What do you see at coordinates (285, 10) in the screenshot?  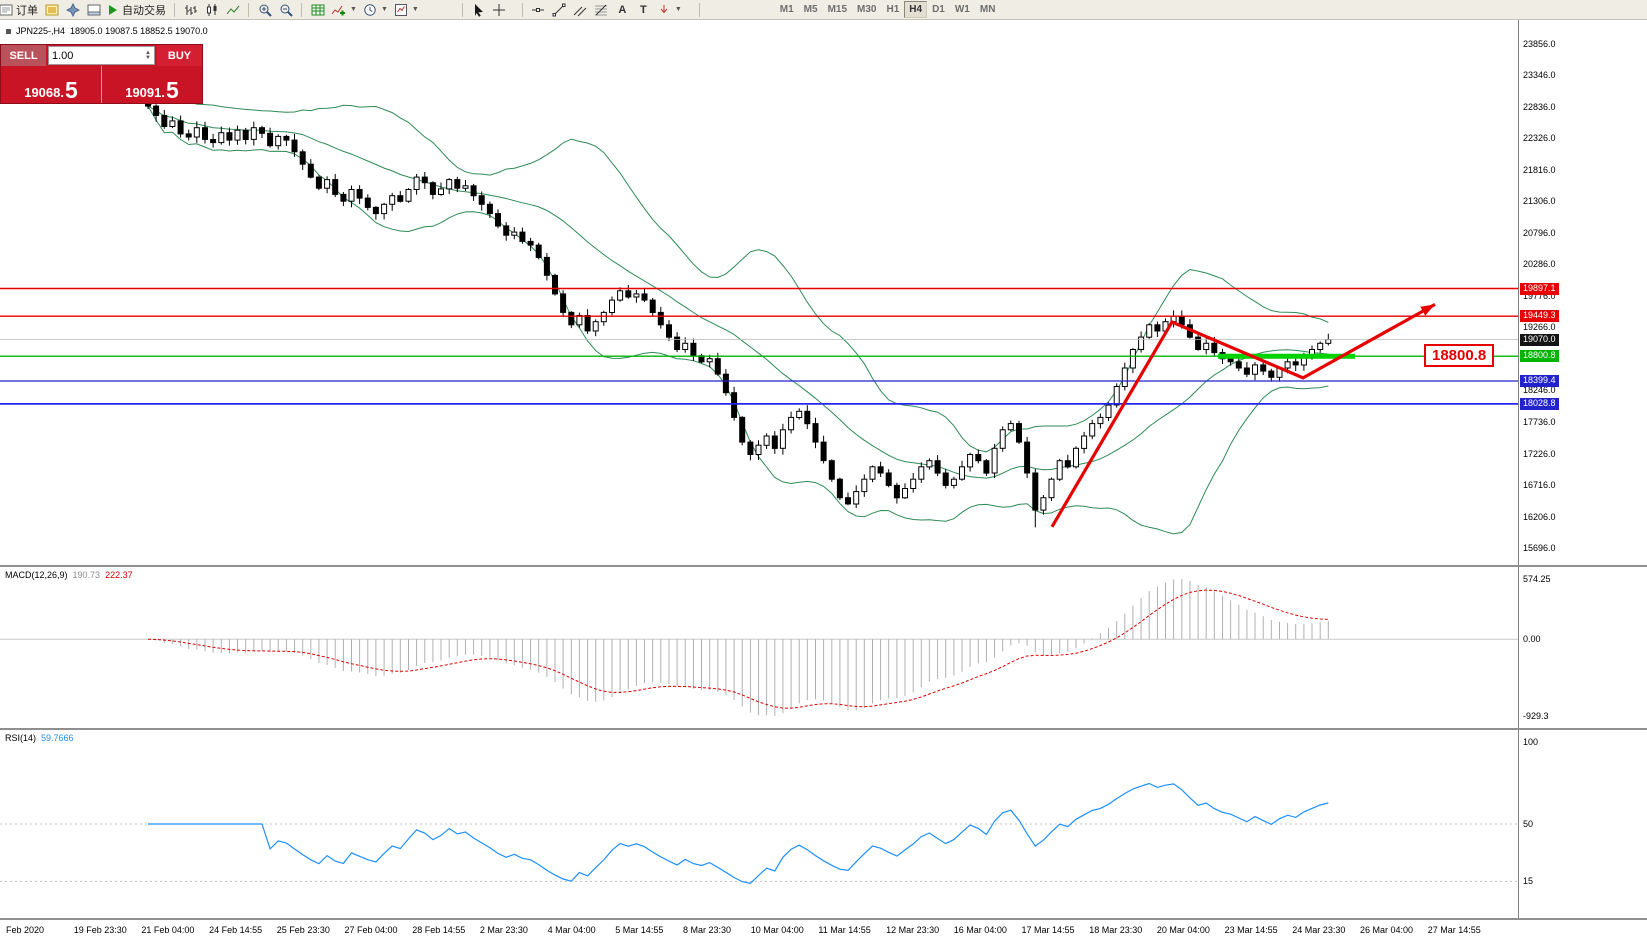 I see `zoom-out-button` at bounding box center [285, 10].